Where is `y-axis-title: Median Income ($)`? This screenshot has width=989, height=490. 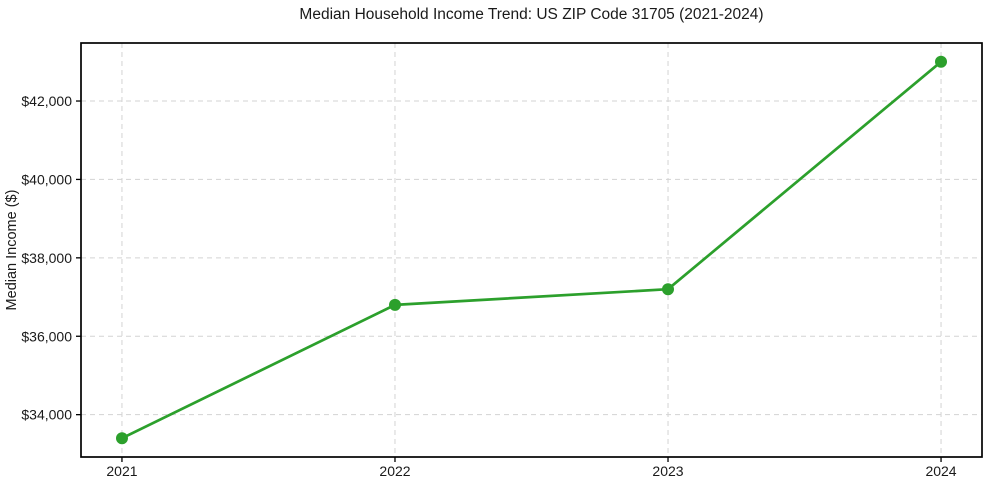
y-axis-title: Median Income ($) is located at coordinates (12, 250).